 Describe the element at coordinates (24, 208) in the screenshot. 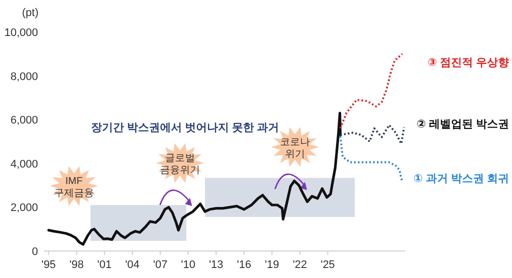

I see `y-tick-label: 2,000` at that location.